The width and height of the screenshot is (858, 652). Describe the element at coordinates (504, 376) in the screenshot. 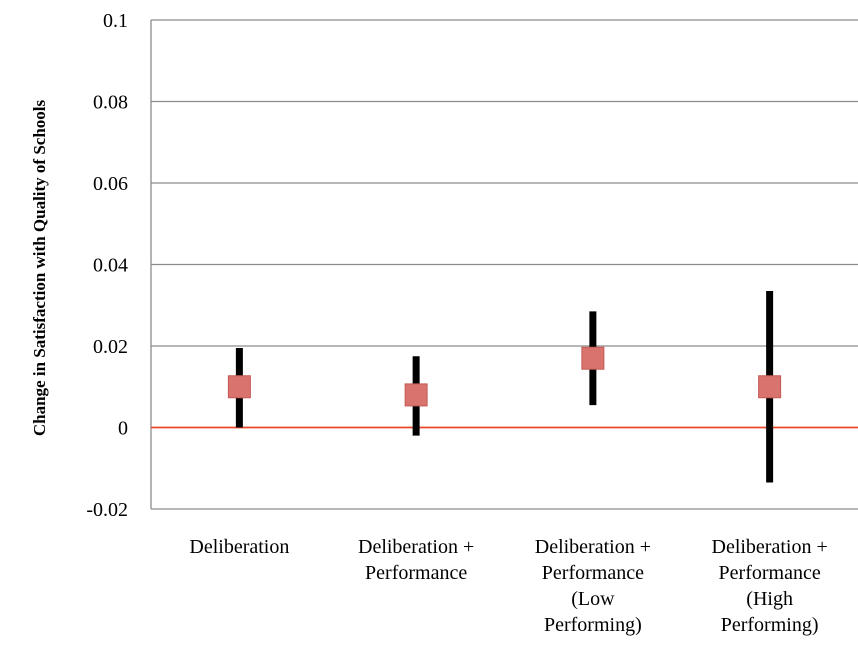

I see `point-markers` at that location.